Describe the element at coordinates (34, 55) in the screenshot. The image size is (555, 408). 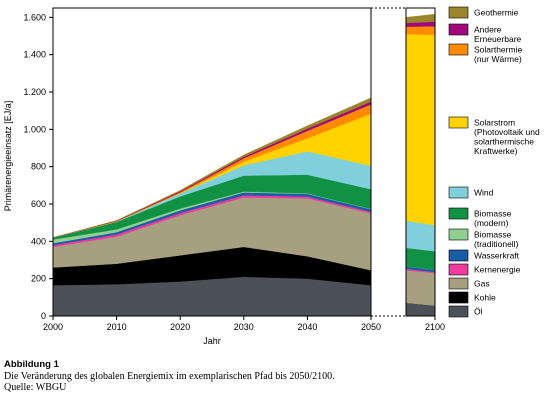
I see `y-tick-label: 1.400` at that location.